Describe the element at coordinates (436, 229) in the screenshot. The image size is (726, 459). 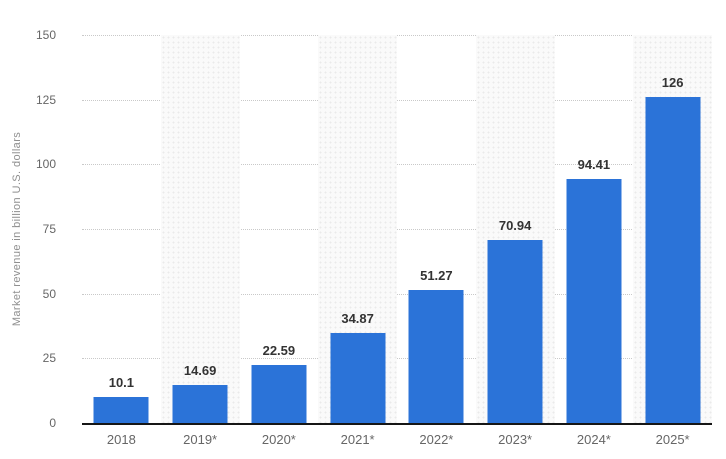
I see `category-column-2022: 51.27` at that location.